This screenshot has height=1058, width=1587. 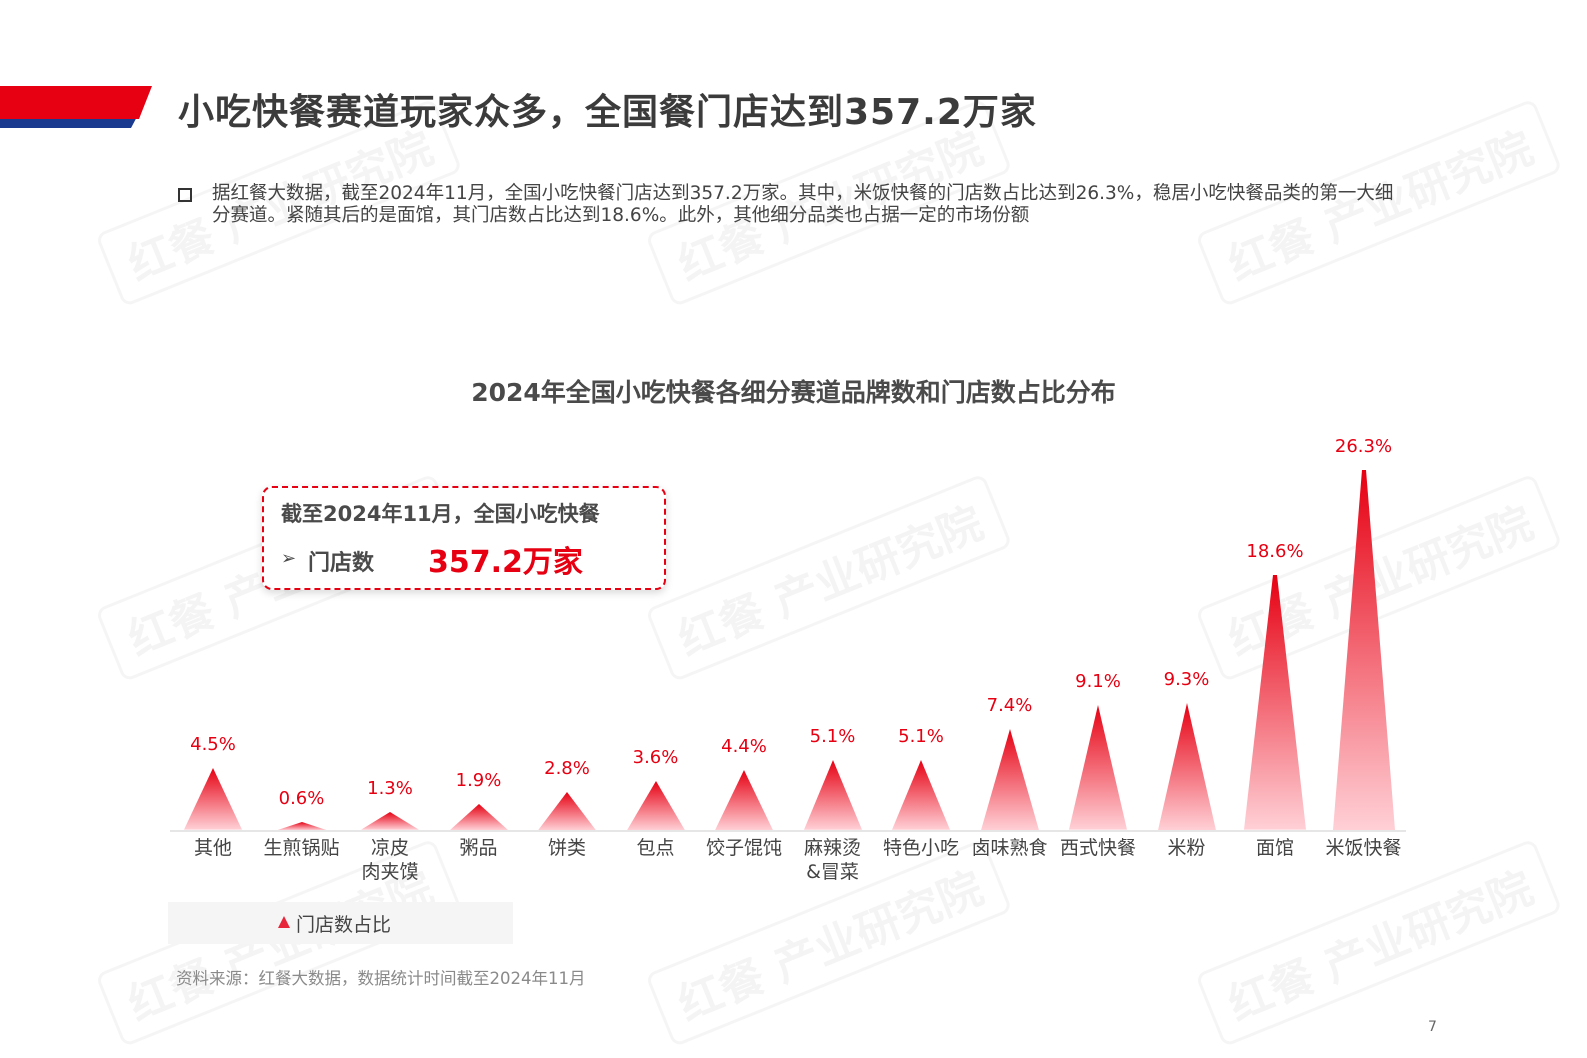 I want to click on x-axis-baseline, so click(x=788, y=831).